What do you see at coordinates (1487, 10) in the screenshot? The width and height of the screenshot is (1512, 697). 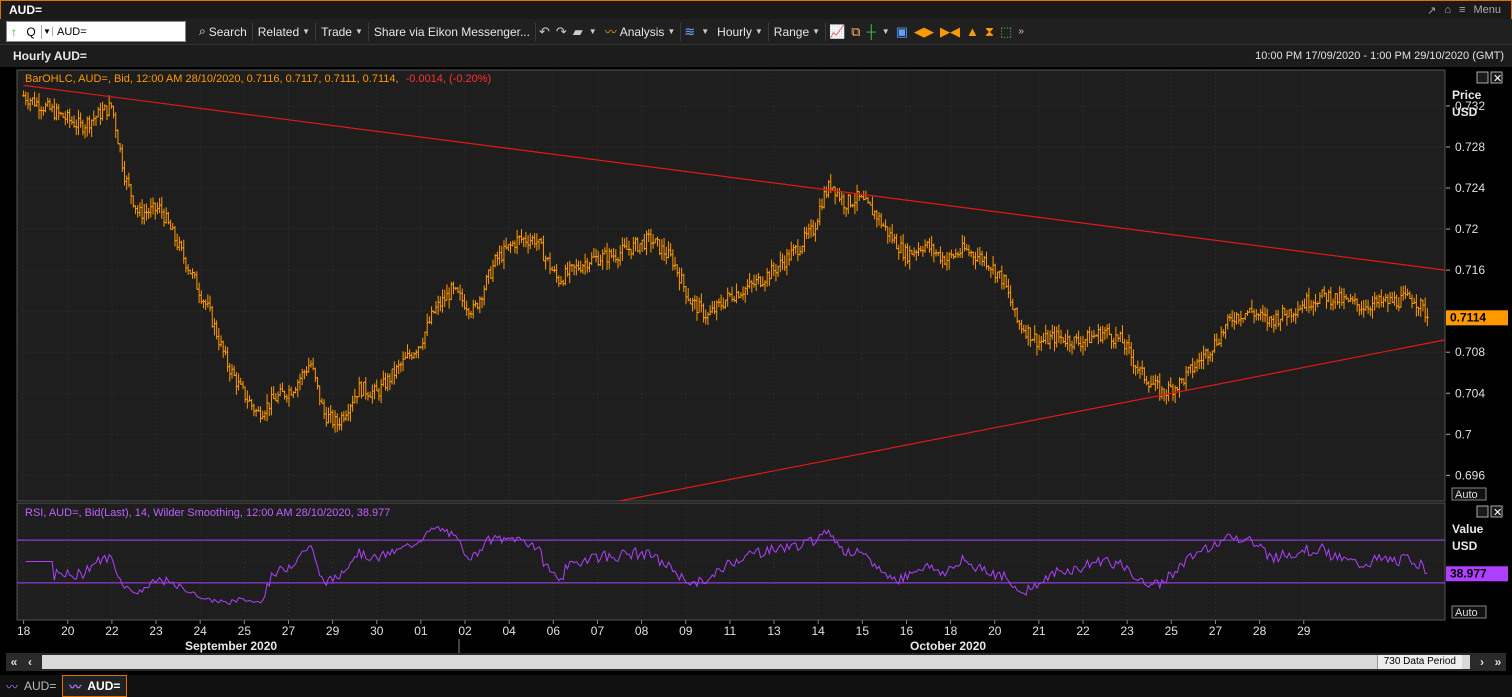 I see `menu-button: Menu` at bounding box center [1487, 10].